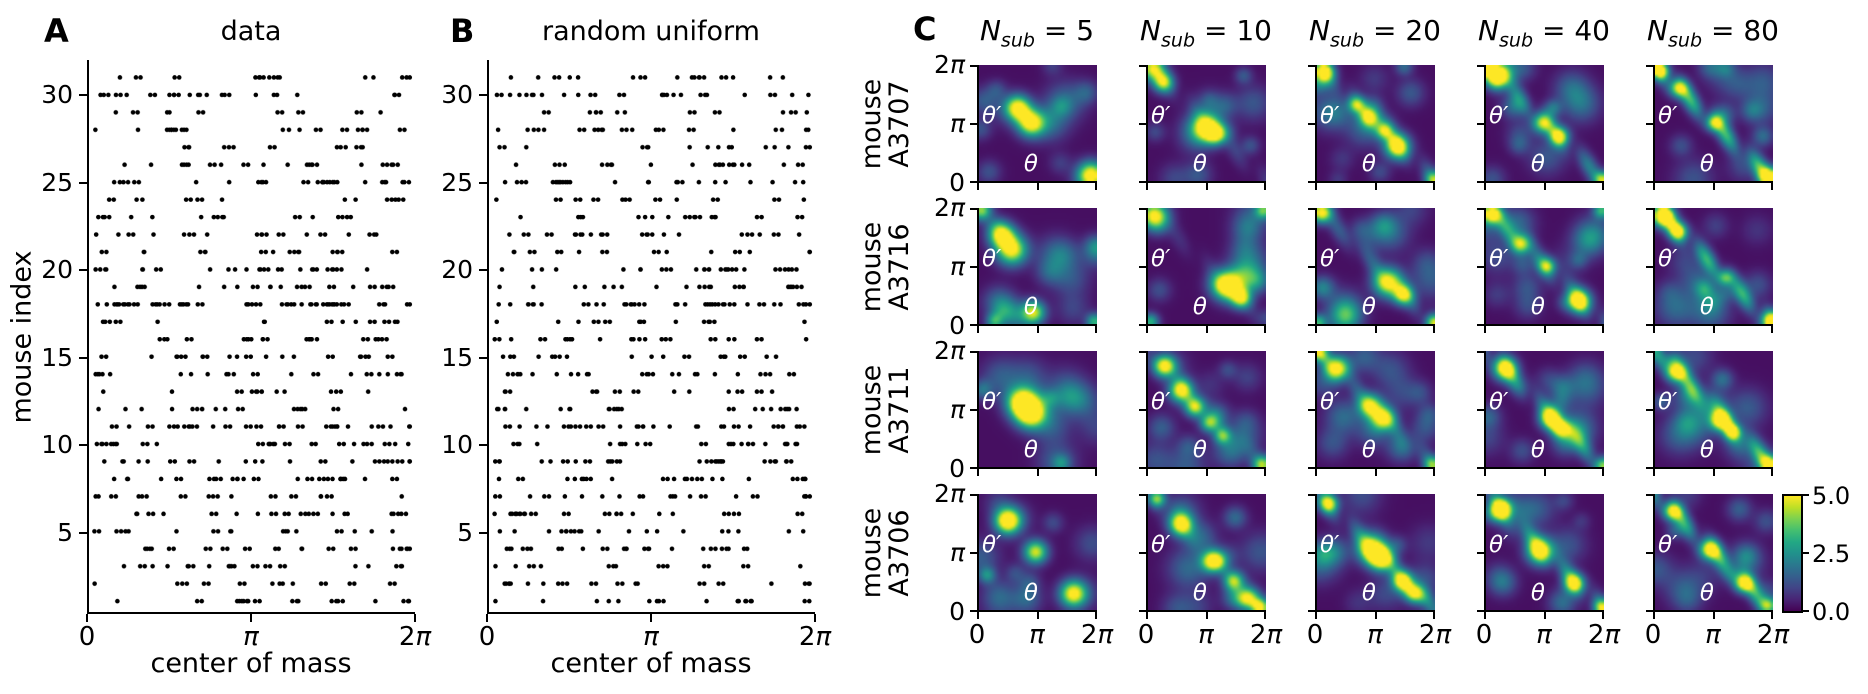  I want to click on column-header: Nsub = 20, so click(1375, 33).